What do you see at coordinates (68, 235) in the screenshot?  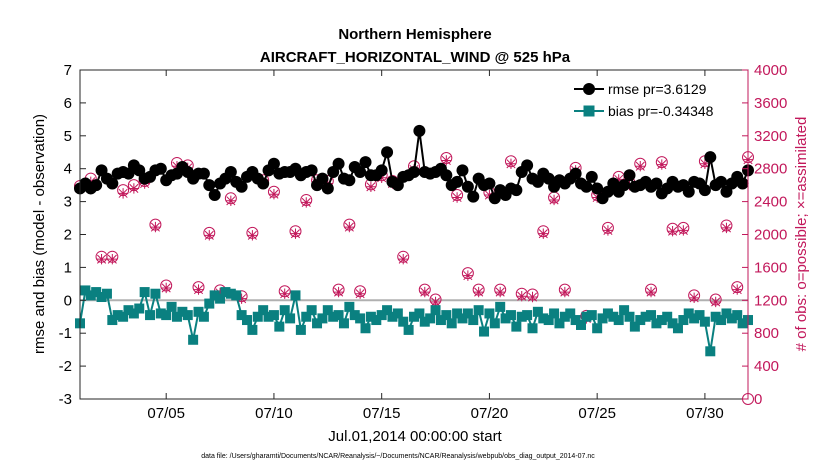 I see `y-tick-label: 2` at bounding box center [68, 235].